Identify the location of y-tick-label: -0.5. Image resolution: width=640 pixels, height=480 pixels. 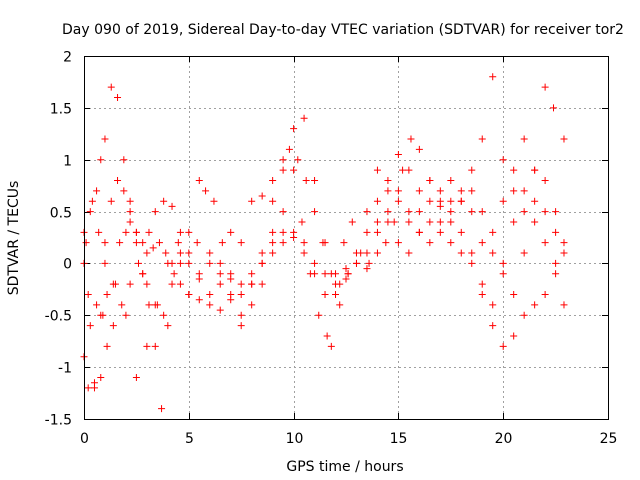
(58, 317).